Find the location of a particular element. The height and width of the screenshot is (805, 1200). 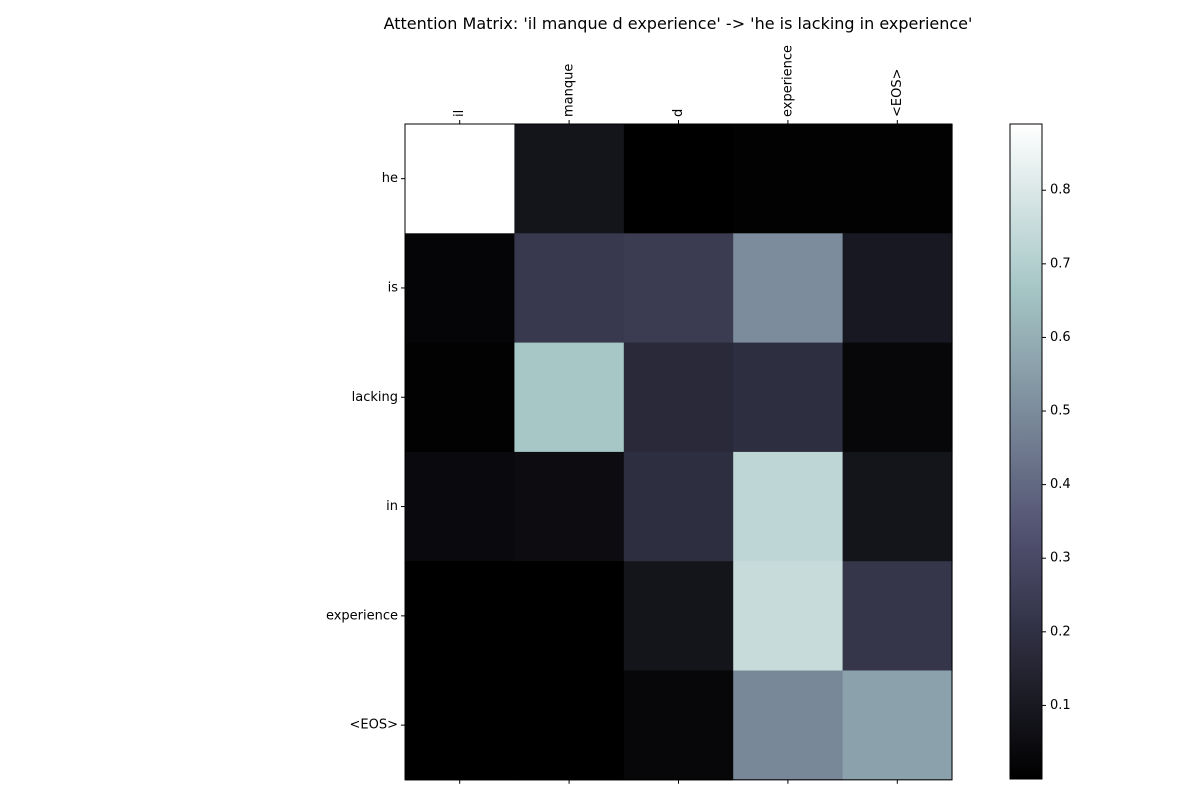

heatmap-cell-is-manque is located at coordinates (569, 288).